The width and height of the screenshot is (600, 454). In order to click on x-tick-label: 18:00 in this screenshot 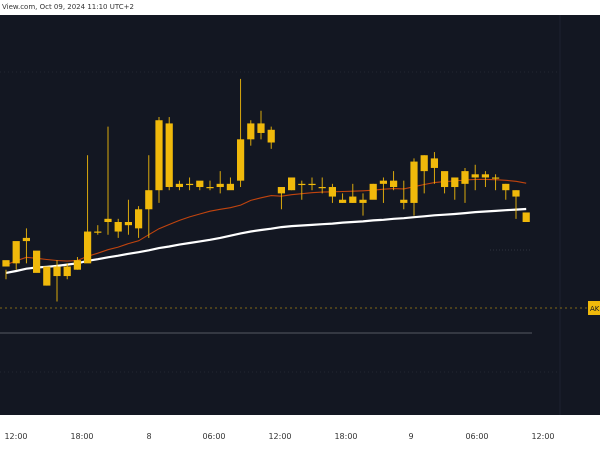, I will do `click(81, 436)`.